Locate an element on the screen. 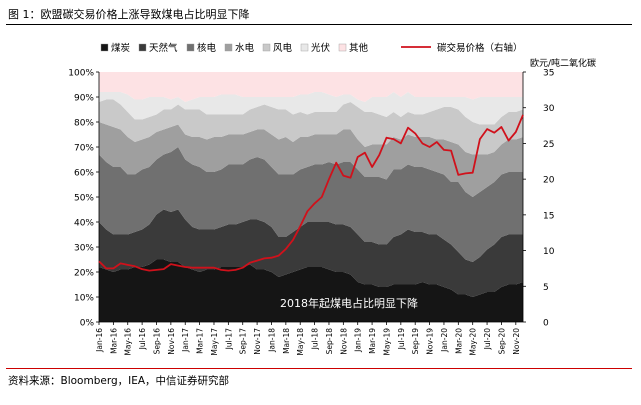 The width and height of the screenshot is (641, 405). x-tick-label: Jan-18 is located at coordinates (271, 340).